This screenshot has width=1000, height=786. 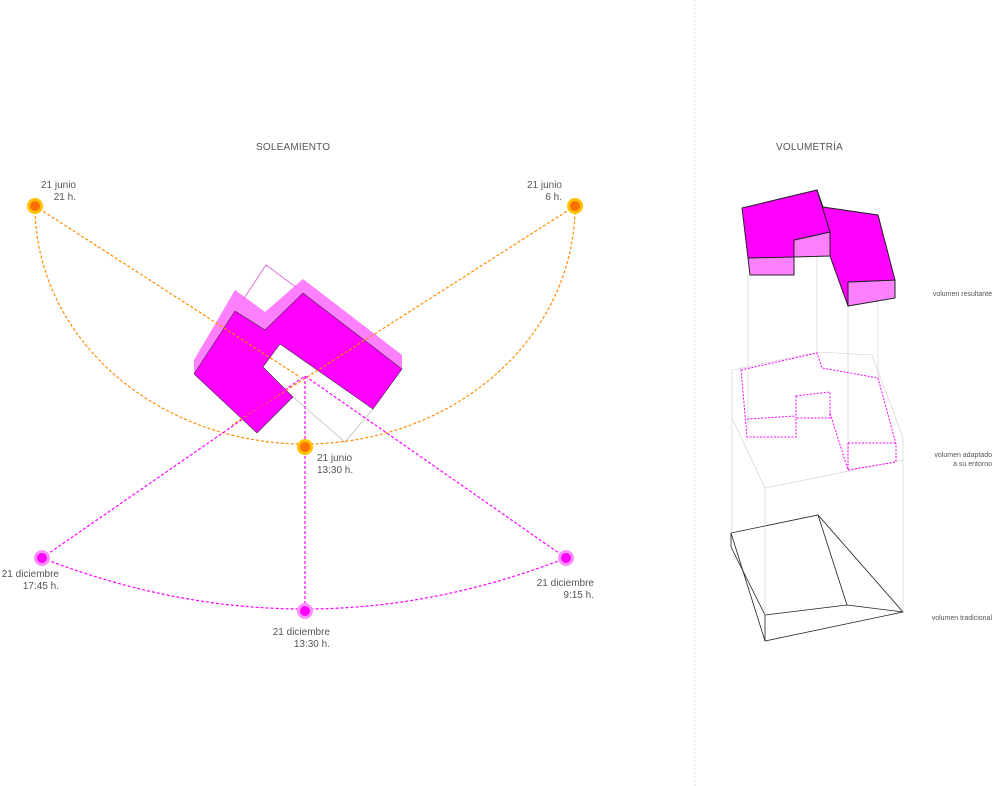 What do you see at coordinates (818, 248) in the screenshot?
I see `volume-resulting` at bounding box center [818, 248].